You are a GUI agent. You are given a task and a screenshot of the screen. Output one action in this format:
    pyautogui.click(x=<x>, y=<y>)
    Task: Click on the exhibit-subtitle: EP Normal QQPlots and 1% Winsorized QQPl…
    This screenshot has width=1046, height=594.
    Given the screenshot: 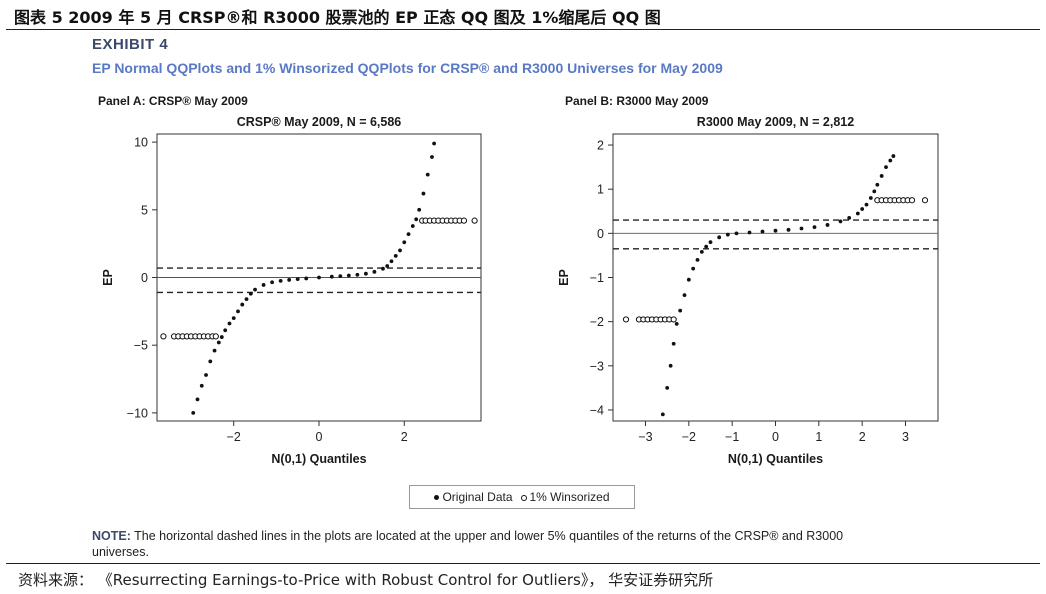 What is the action you would take?
    pyautogui.click(x=407, y=68)
    